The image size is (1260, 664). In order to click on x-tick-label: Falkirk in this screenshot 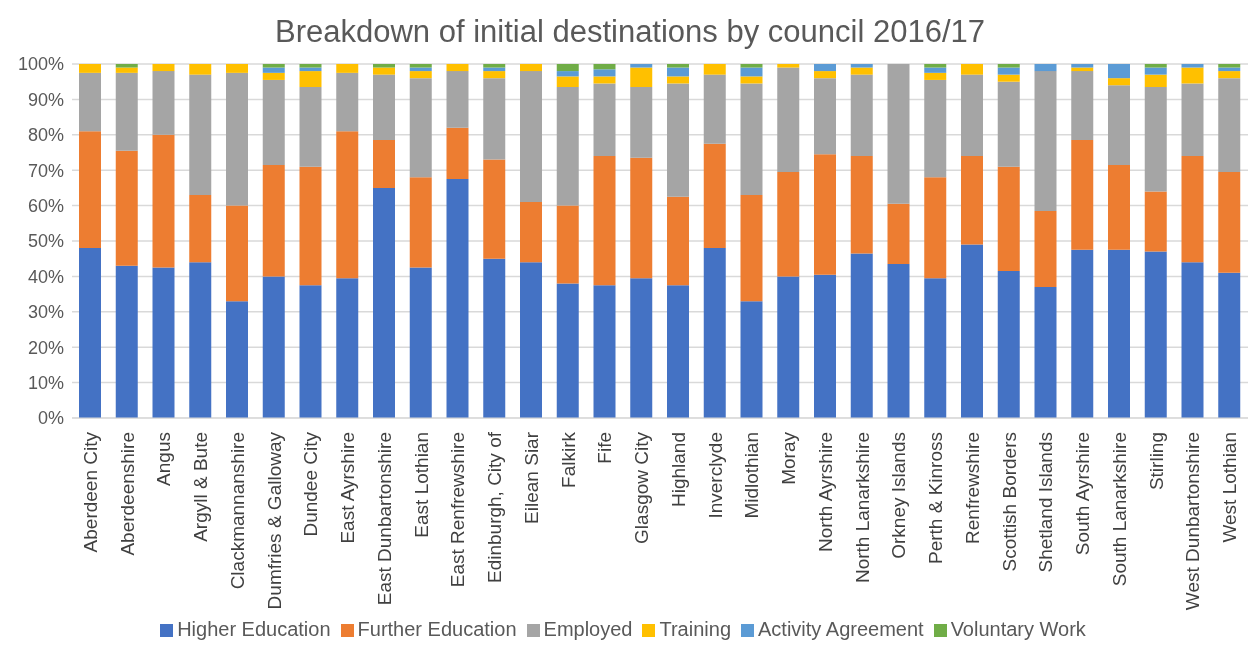, I will do `click(568, 459)`.